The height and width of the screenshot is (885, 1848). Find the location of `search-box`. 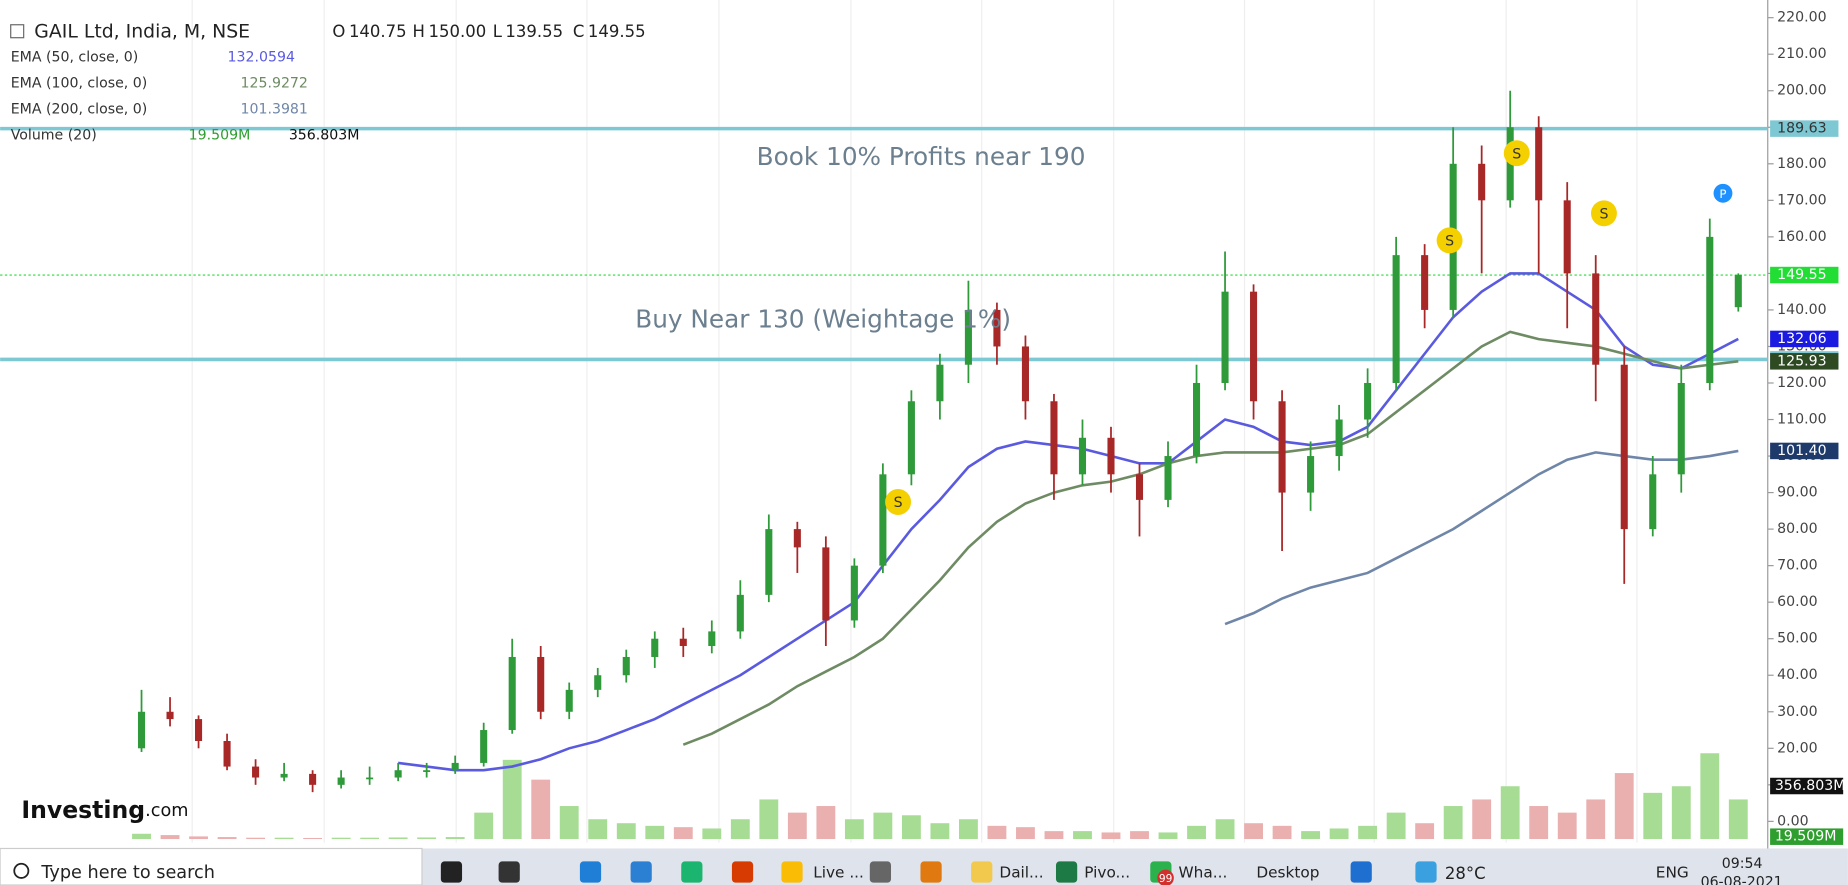

search-box is located at coordinates (211, 866).